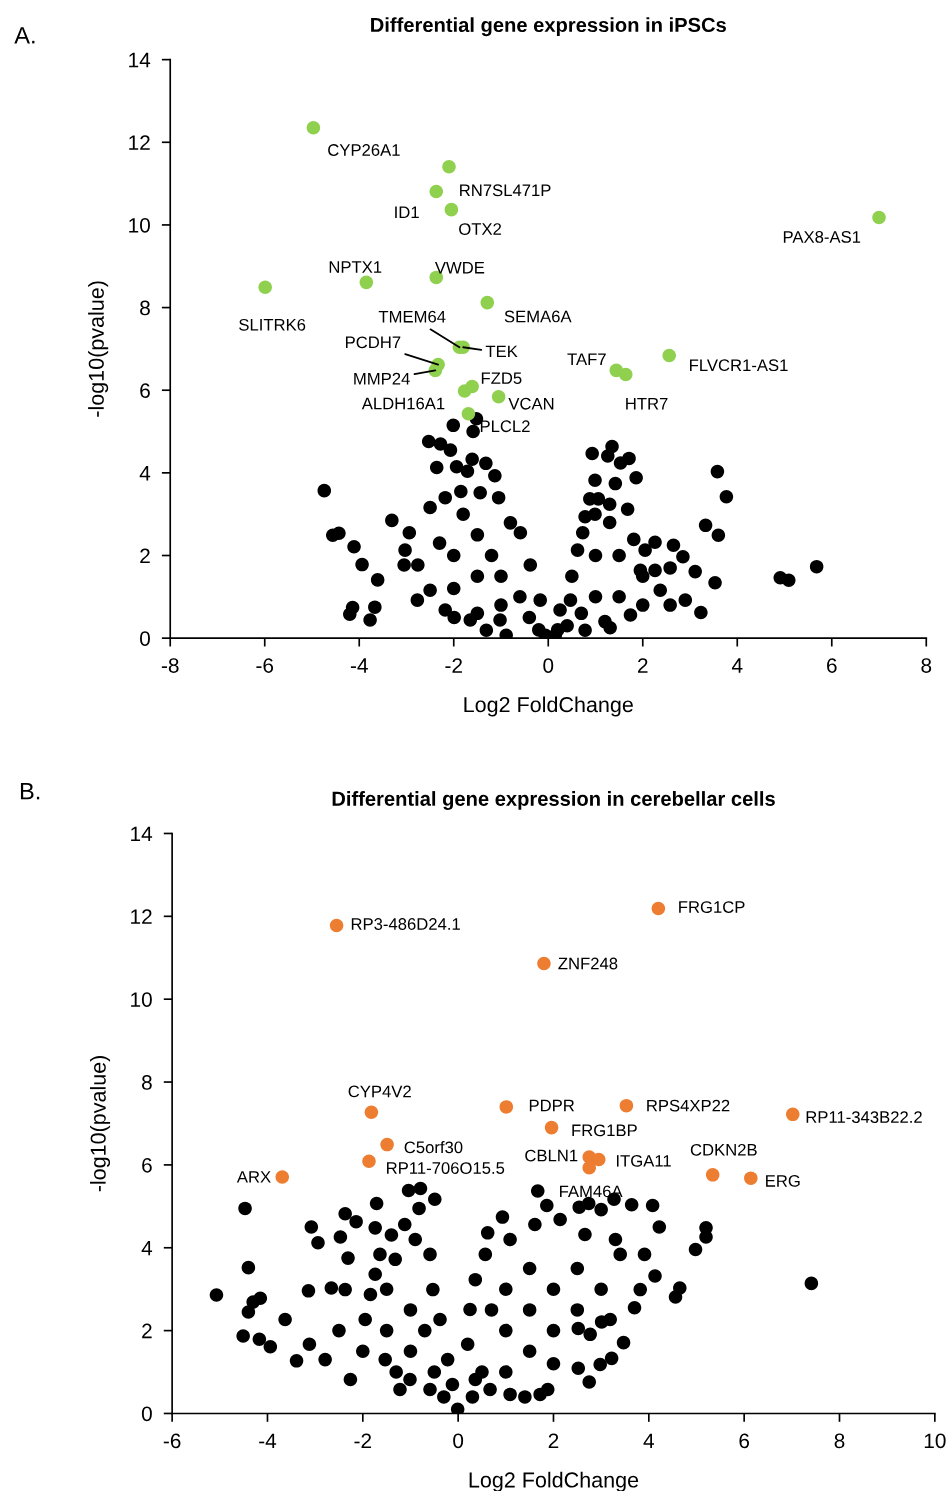 The height and width of the screenshot is (1491, 951). What do you see at coordinates (30, 791) in the screenshot?
I see `text: B.` at bounding box center [30, 791].